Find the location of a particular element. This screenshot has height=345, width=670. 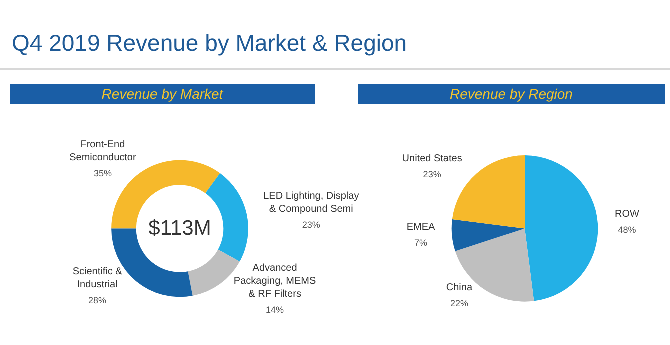

slice-label: China is located at coordinates (459, 288).